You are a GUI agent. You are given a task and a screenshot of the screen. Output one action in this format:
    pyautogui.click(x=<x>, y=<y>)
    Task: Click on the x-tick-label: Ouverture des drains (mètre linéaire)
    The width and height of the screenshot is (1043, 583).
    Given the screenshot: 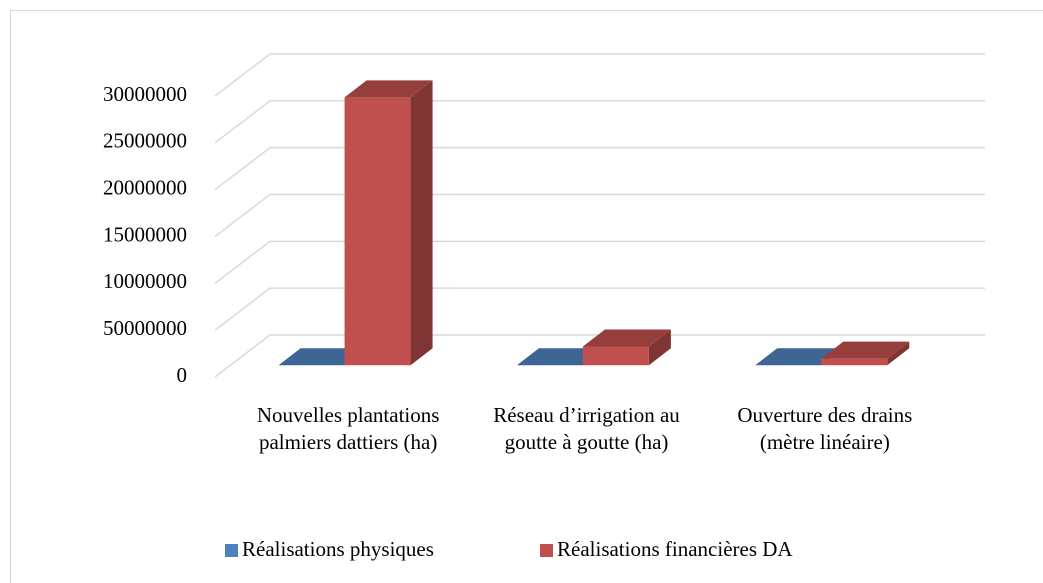 What is the action you would take?
    pyautogui.click(x=825, y=428)
    